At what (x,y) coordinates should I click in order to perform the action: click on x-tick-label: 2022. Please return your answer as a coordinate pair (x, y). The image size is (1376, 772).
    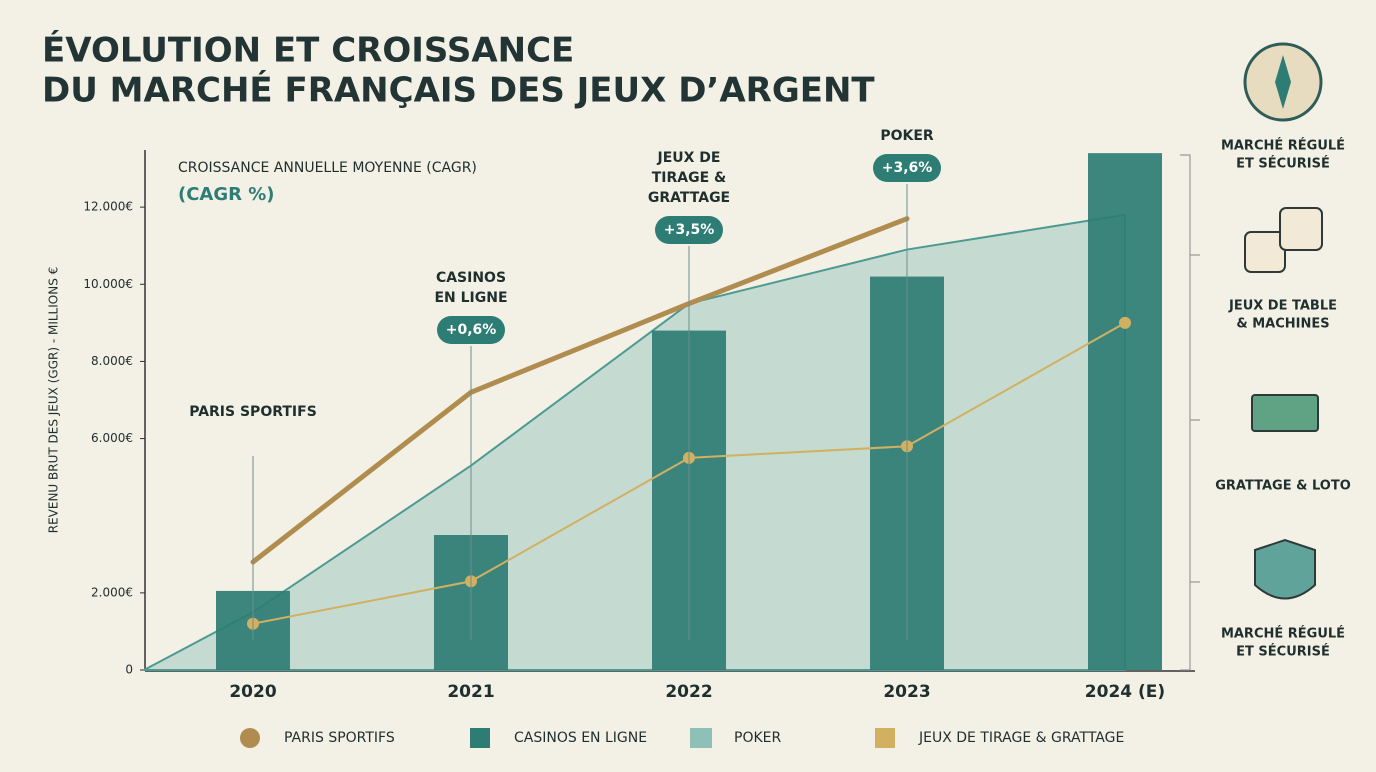
    Looking at the image, I should click on (688, 692).